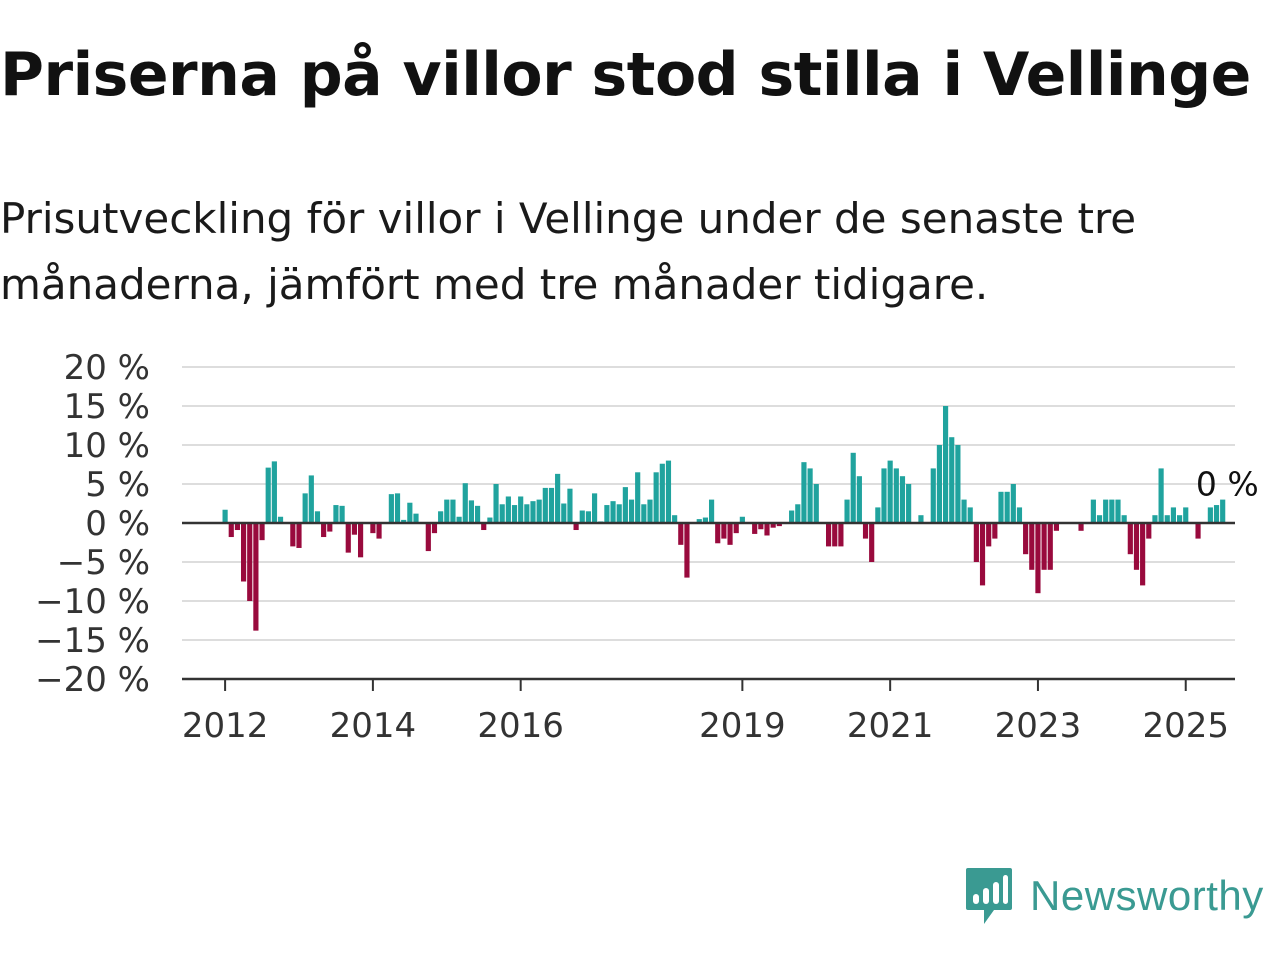 This screenshot has height=960, width=1280. What do you see at coordinates (225, 726) in the screenshot?
I see `x-tick-label: 2012` at bounding box center [225, 726].